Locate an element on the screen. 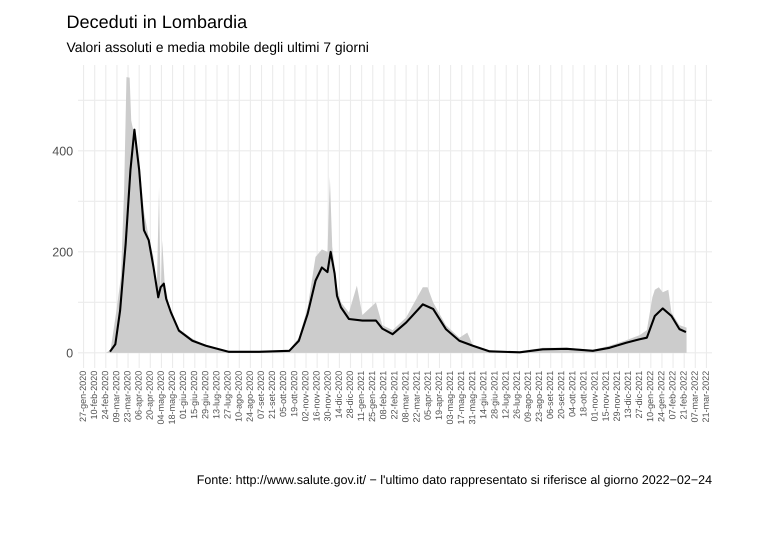  x-tick-label: 23-mar-2020 is located at coordinates (127, 396).